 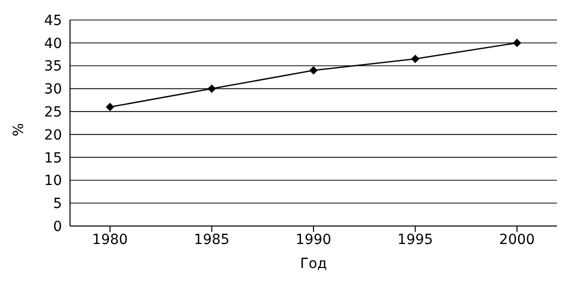 I want to click on y-tick-label: 25, so click(x=53, y=112).